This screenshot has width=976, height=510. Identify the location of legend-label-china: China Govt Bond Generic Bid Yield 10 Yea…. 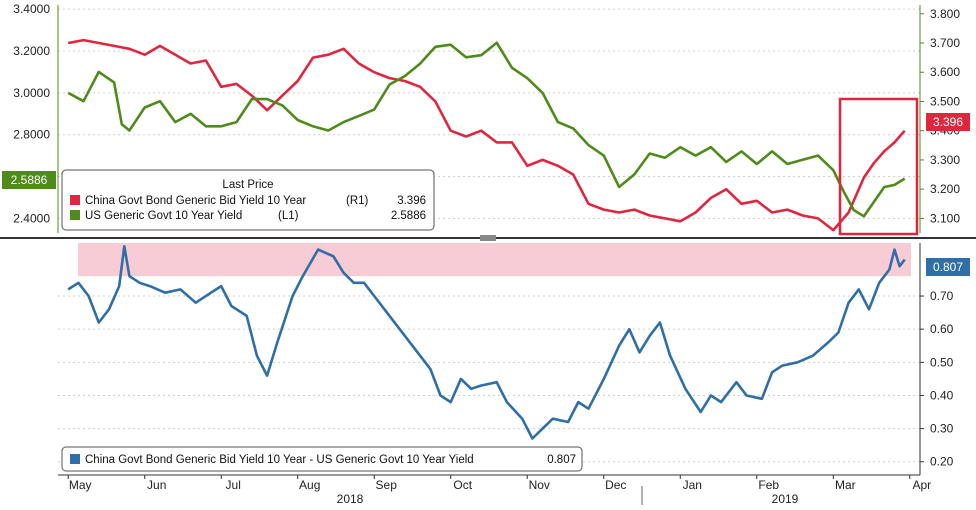
(195, 201).